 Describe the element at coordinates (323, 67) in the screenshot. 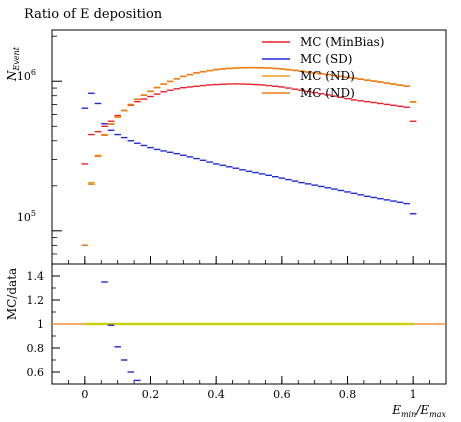

I see `legend: MC (MinBias) MC (SD) MC (ND) MC (ND)` at that location.